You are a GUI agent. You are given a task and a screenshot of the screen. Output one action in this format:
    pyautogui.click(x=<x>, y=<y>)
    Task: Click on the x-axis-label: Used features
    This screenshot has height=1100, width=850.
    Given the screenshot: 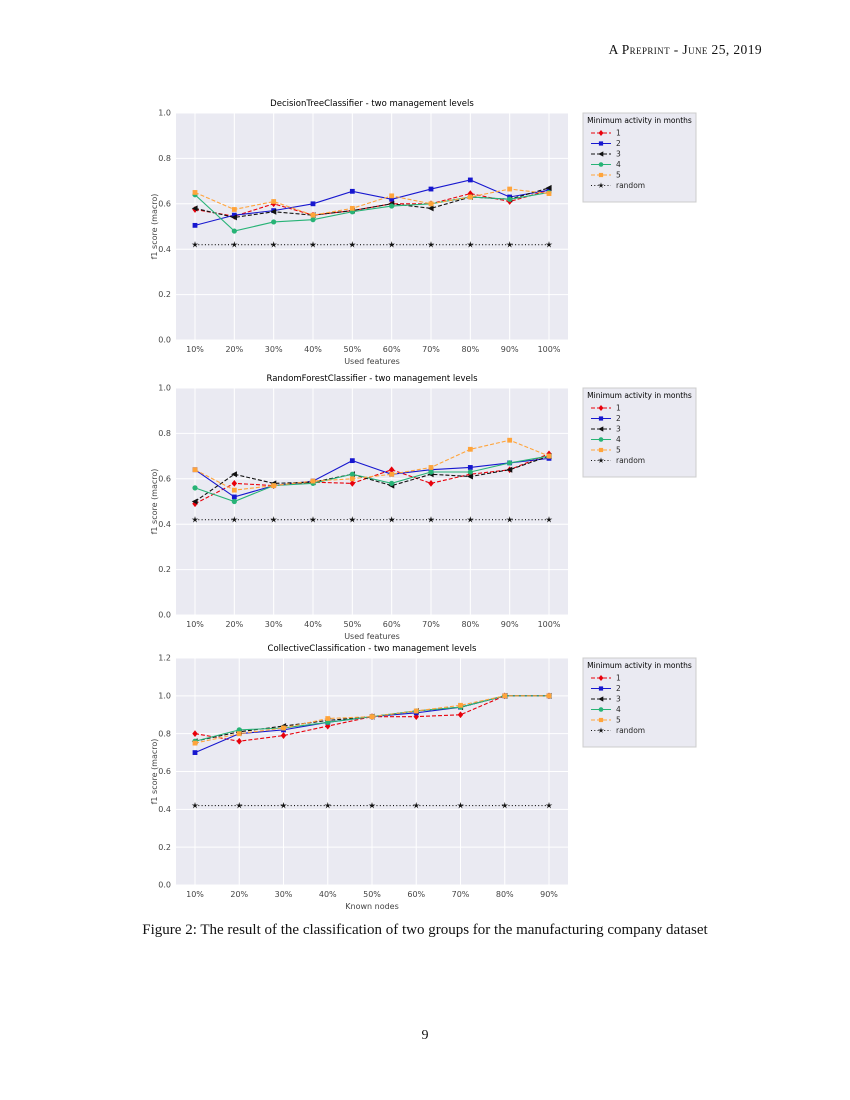 What is the action you would take?
    pyautogui.click(x=372, y=636)
    